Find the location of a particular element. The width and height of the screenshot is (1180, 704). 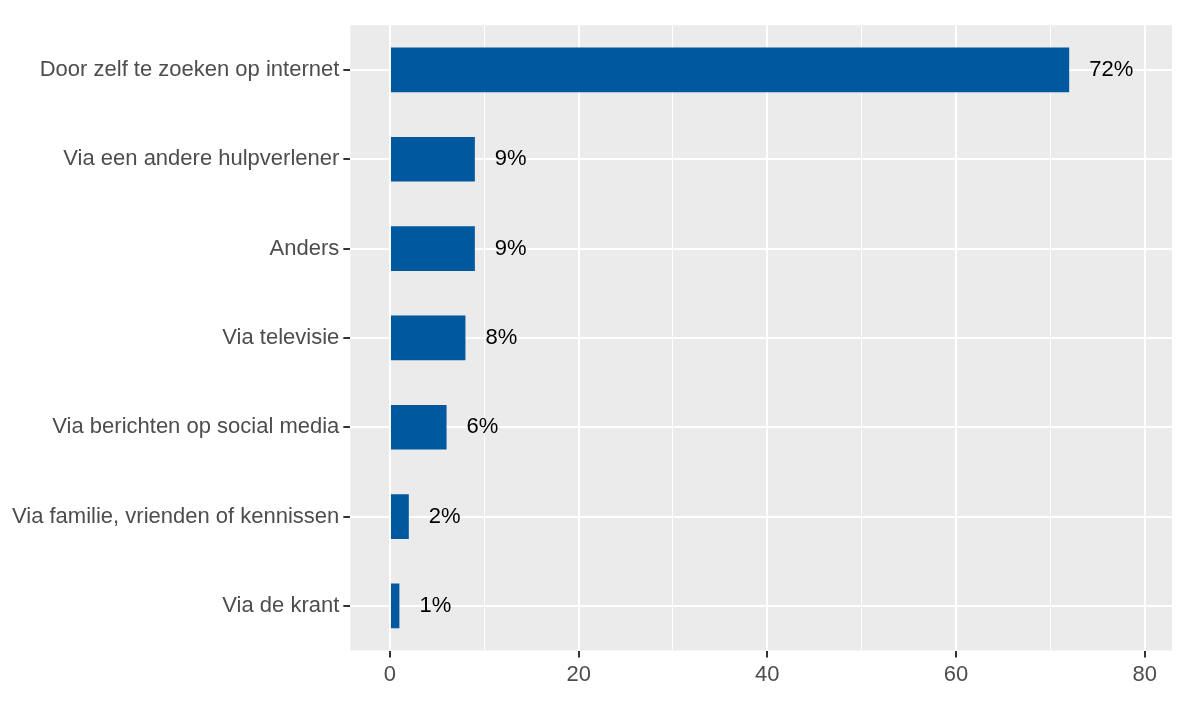

x-tick-label: 80 is located at coordinates (1144, 673).